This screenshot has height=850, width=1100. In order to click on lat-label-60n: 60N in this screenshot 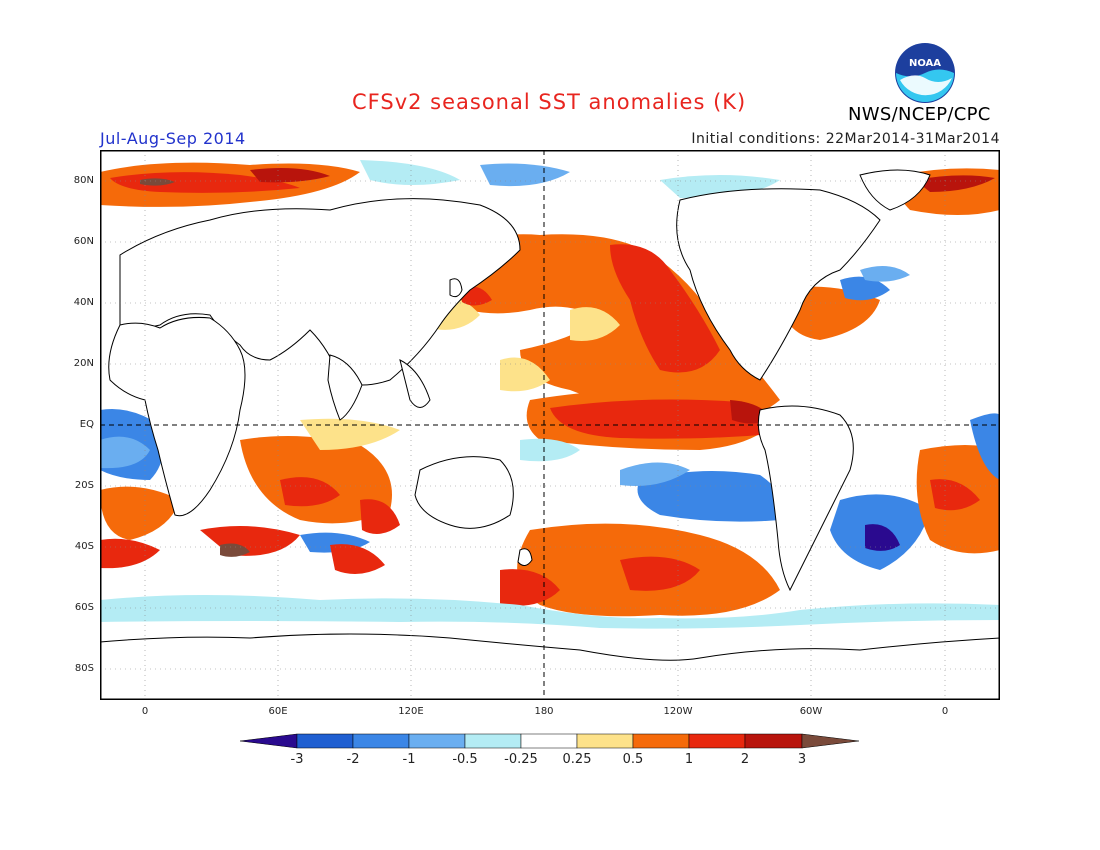, I will do `click(83, 241)`.